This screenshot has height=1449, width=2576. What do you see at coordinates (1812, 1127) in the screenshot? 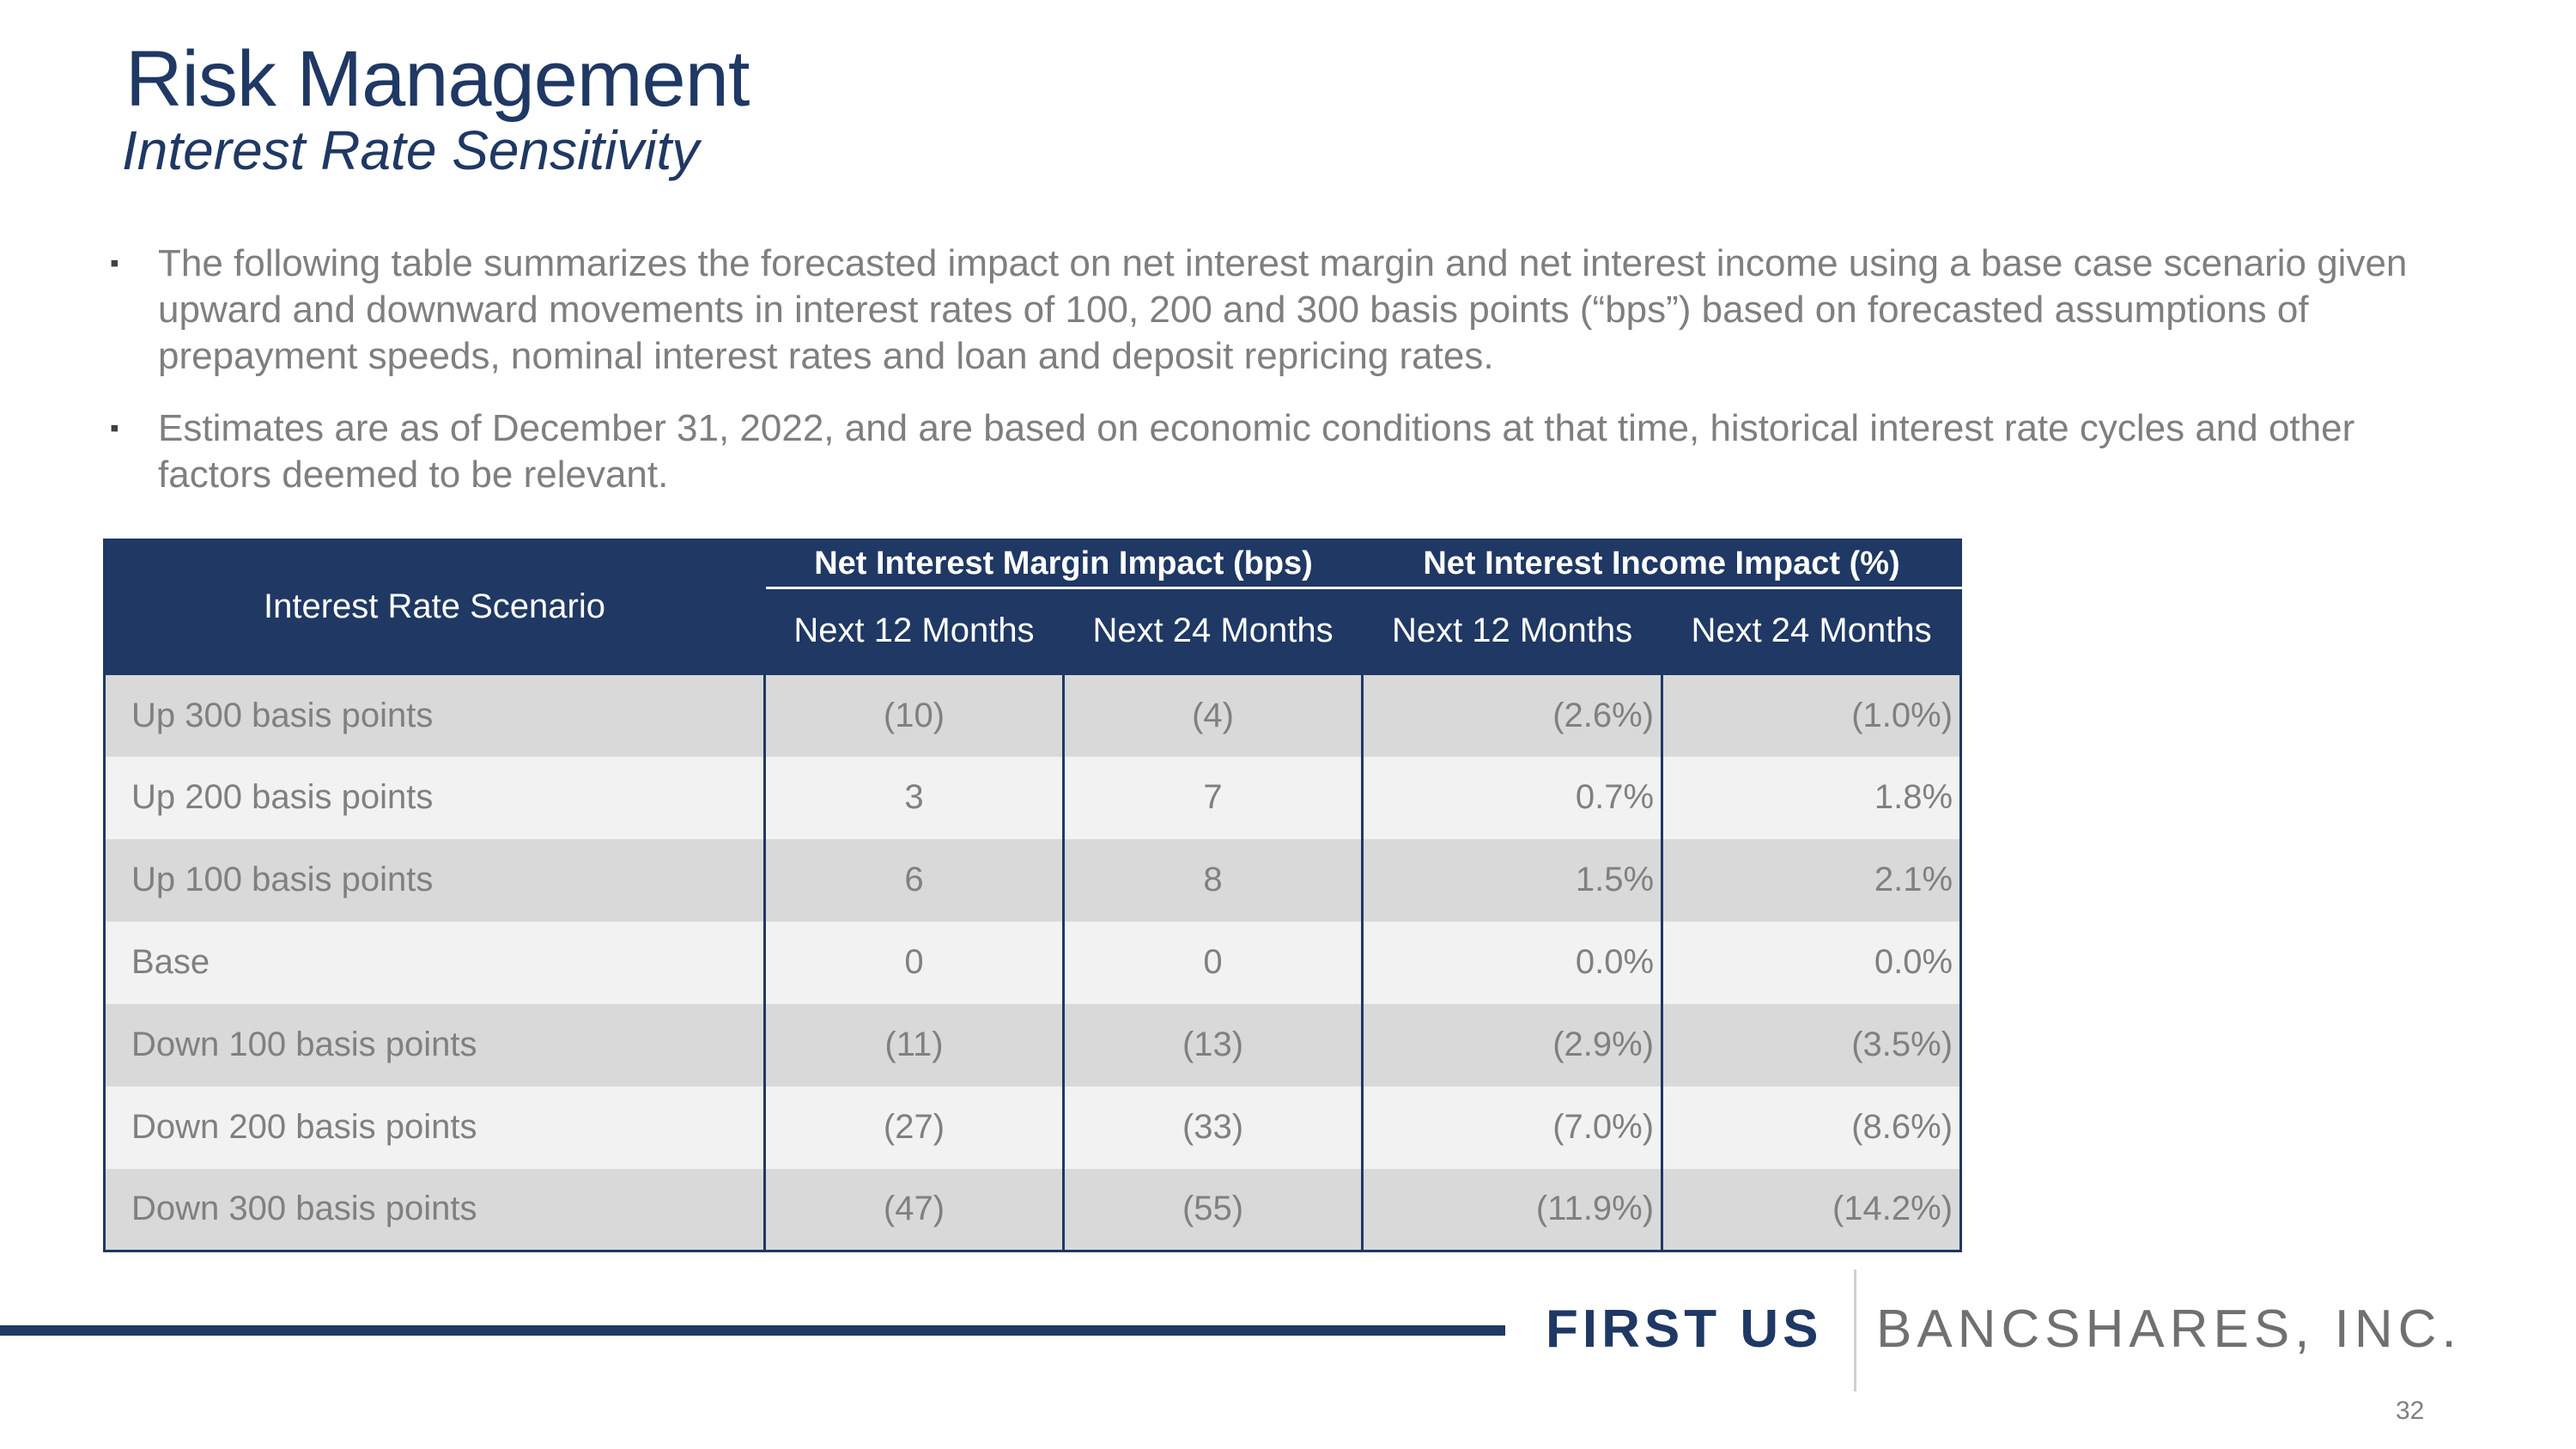
I see `value-cell: (8.6%)` at bounding box center [1812, 1127].